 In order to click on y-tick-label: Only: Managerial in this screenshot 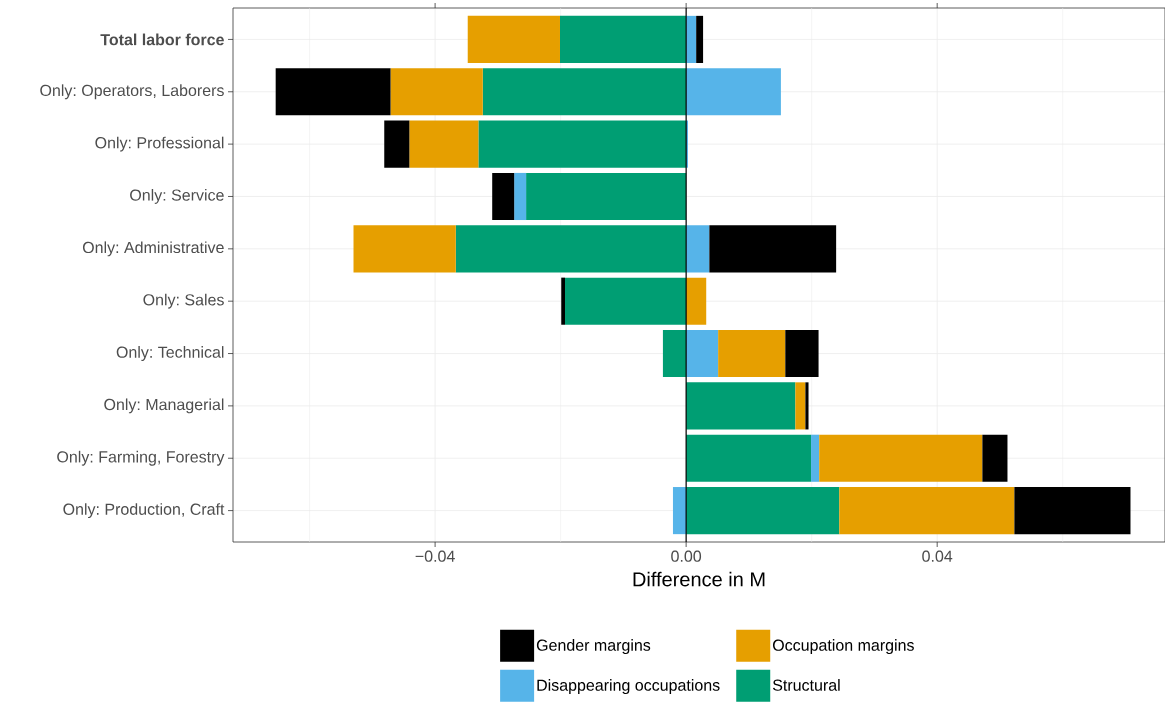, I will do `click(164, 406)`.